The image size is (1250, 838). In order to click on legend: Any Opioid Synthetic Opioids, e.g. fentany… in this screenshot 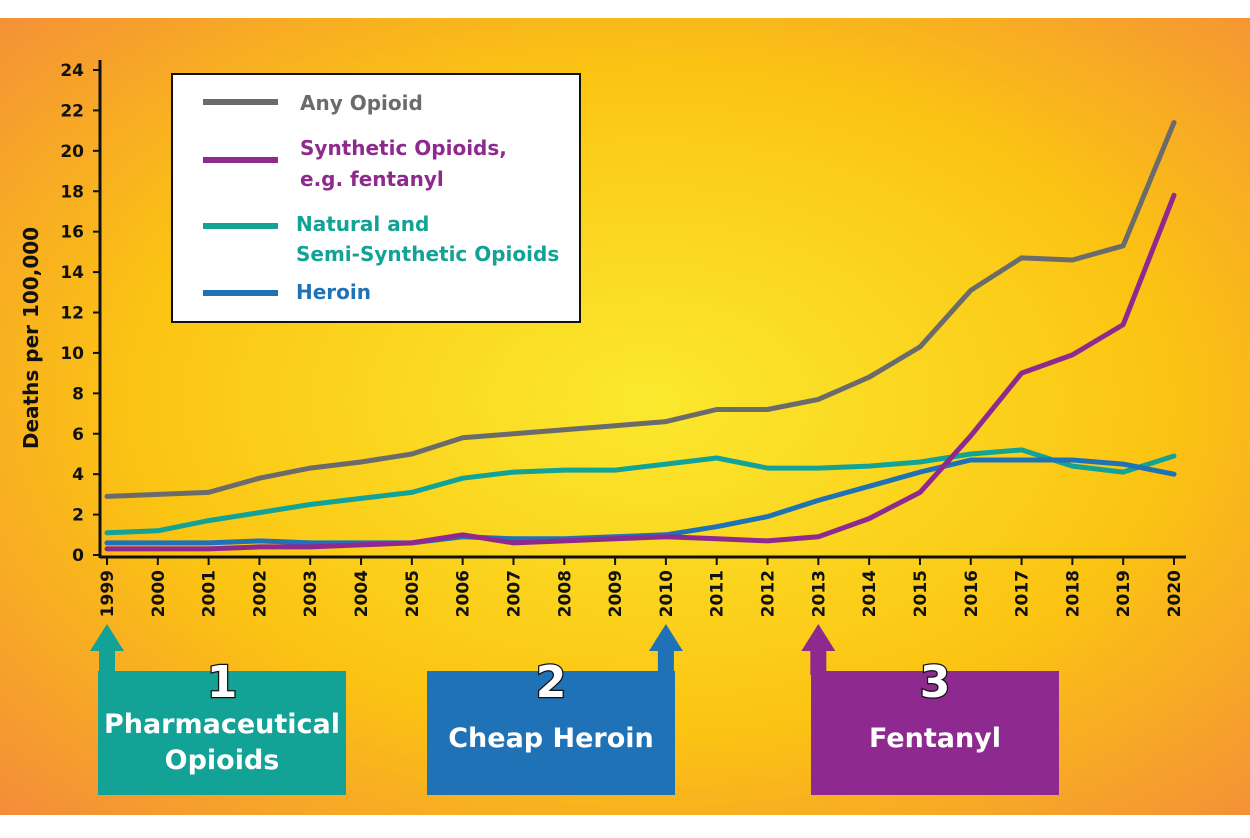, I will do `click(376, 198)`.